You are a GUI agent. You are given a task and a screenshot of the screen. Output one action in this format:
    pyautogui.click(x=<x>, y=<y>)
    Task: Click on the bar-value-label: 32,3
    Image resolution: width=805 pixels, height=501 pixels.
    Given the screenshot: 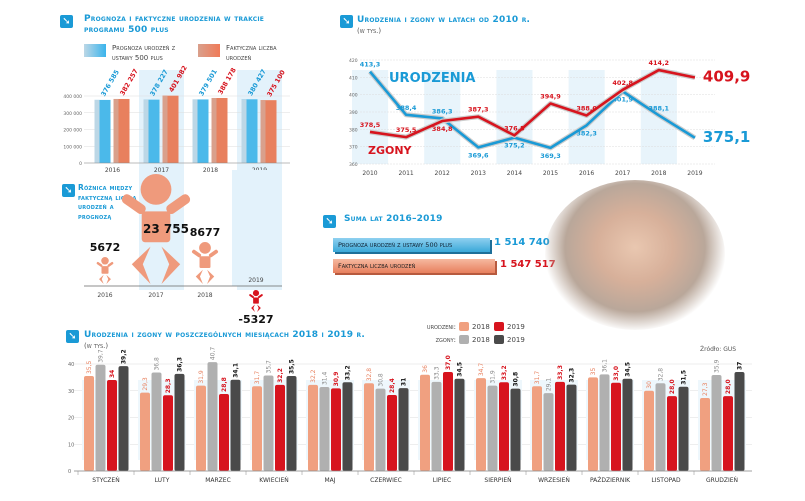 What is the action you would take?
    pyautogui.click(x=572, y=375)
    